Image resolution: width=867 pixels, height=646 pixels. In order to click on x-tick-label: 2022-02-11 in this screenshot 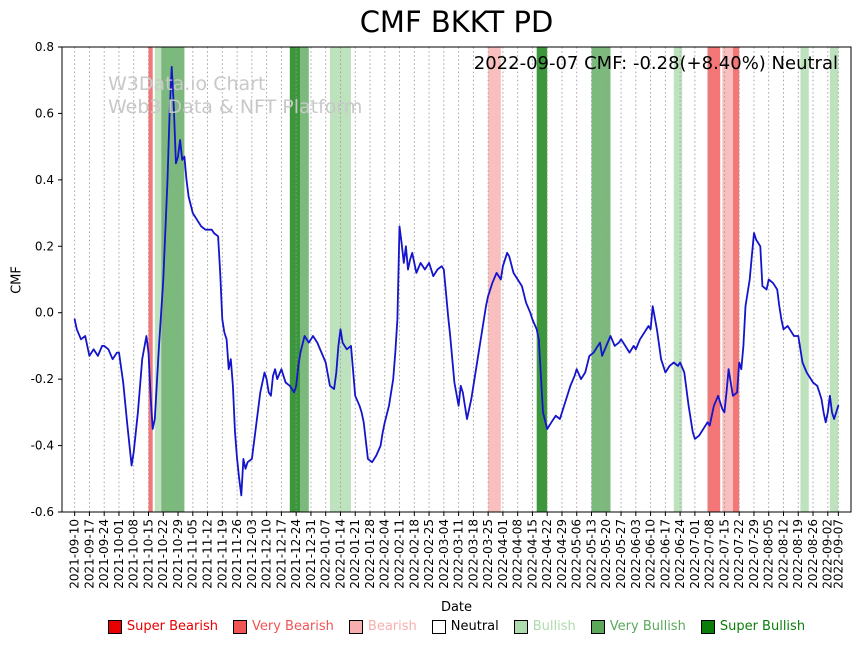, I will do `click(400, 554)`.